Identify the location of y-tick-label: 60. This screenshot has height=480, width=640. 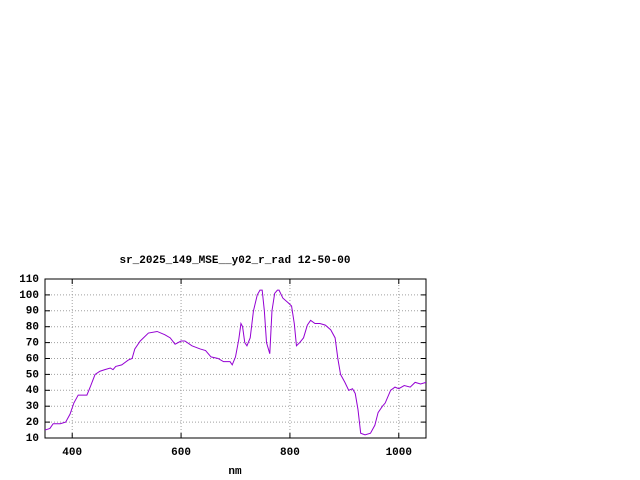
(32, 359).